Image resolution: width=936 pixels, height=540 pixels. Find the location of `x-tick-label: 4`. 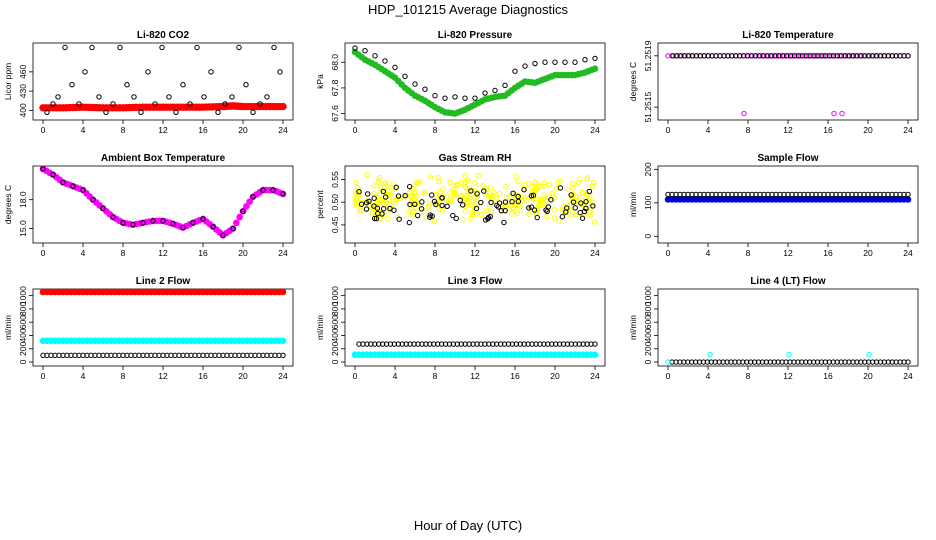

x-tick-label: 4 is located at coordinates (395, 376).